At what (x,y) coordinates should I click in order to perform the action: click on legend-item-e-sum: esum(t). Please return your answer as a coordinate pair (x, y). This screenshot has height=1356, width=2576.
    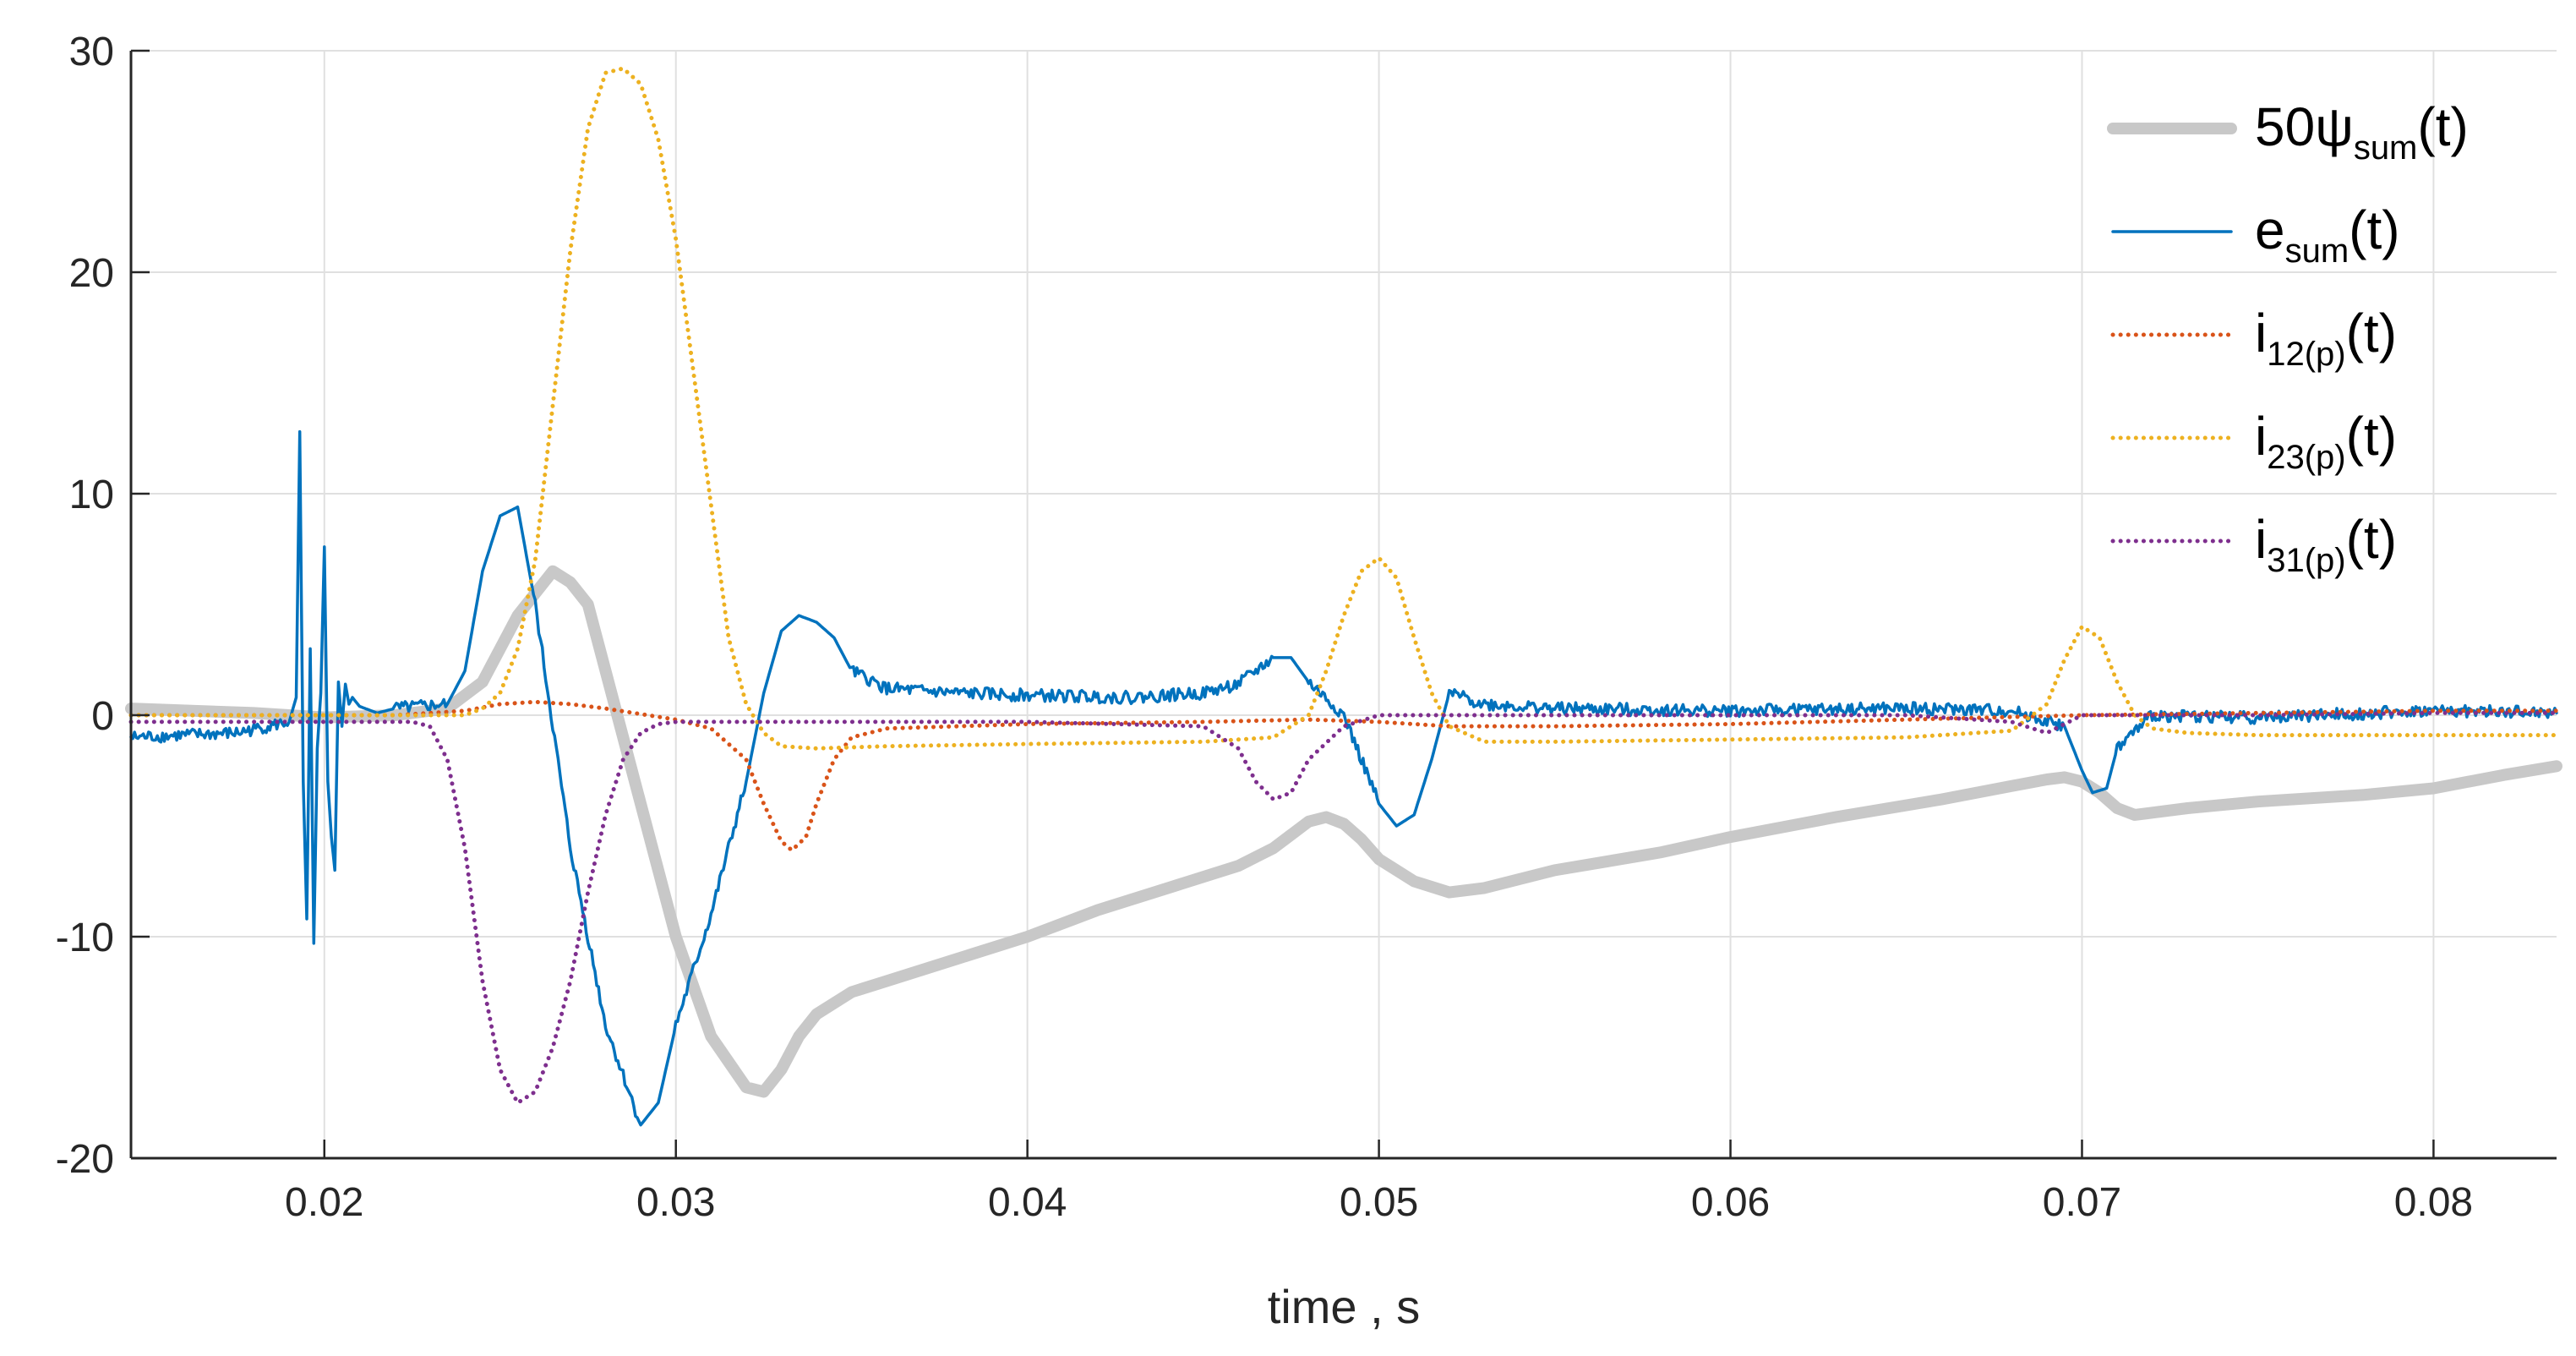
    Looking at the image, I should click on (2255, 235).